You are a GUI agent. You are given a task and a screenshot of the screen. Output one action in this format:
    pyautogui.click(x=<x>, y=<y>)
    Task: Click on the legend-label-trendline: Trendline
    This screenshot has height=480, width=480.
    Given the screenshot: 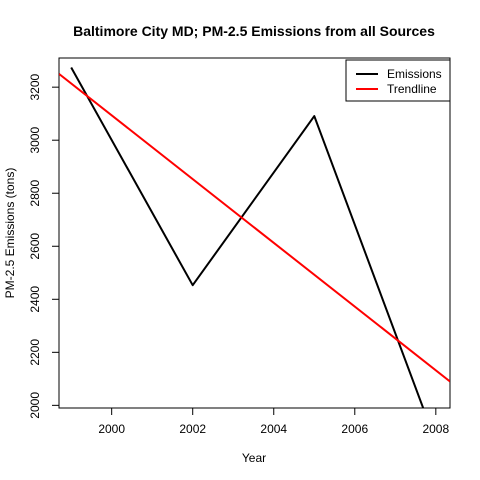 What is the action you would take?
    pyautogui.click(x=412, y=89)
    